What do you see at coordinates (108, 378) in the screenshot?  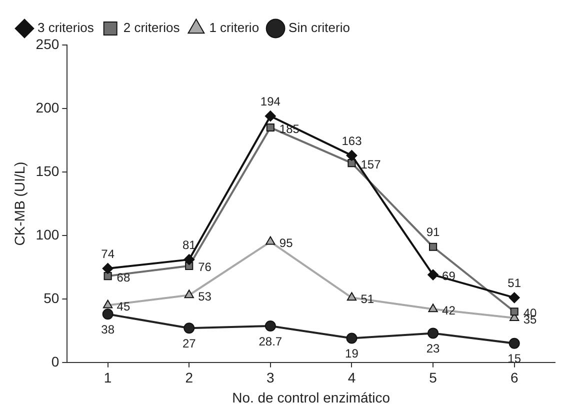 I see `x-tick-label: 1` at bounding box center [108, 378].